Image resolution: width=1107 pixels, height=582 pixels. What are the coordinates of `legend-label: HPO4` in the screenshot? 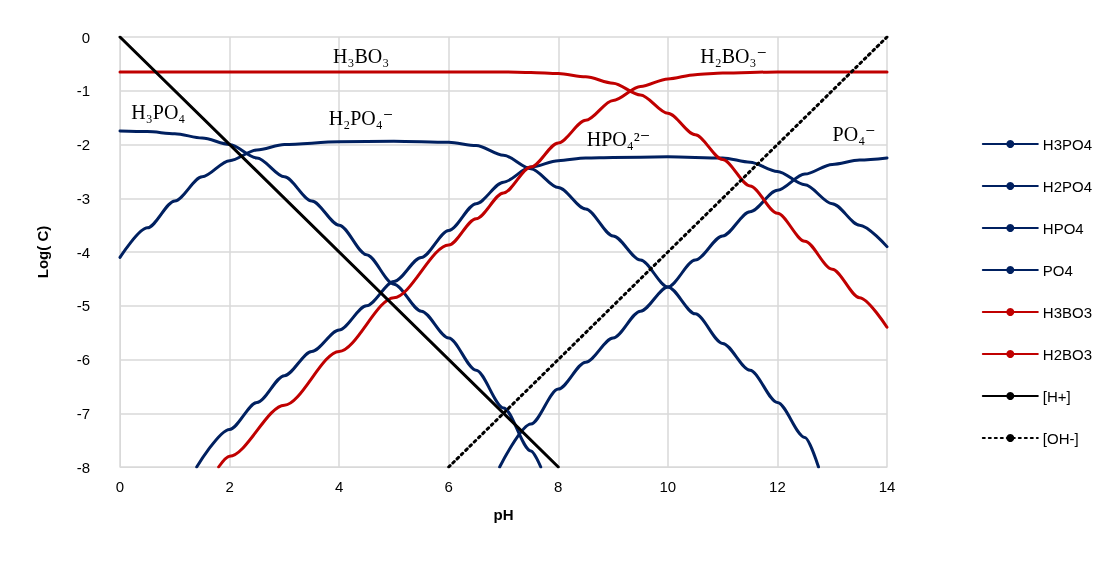 It's located at (1063, 228).